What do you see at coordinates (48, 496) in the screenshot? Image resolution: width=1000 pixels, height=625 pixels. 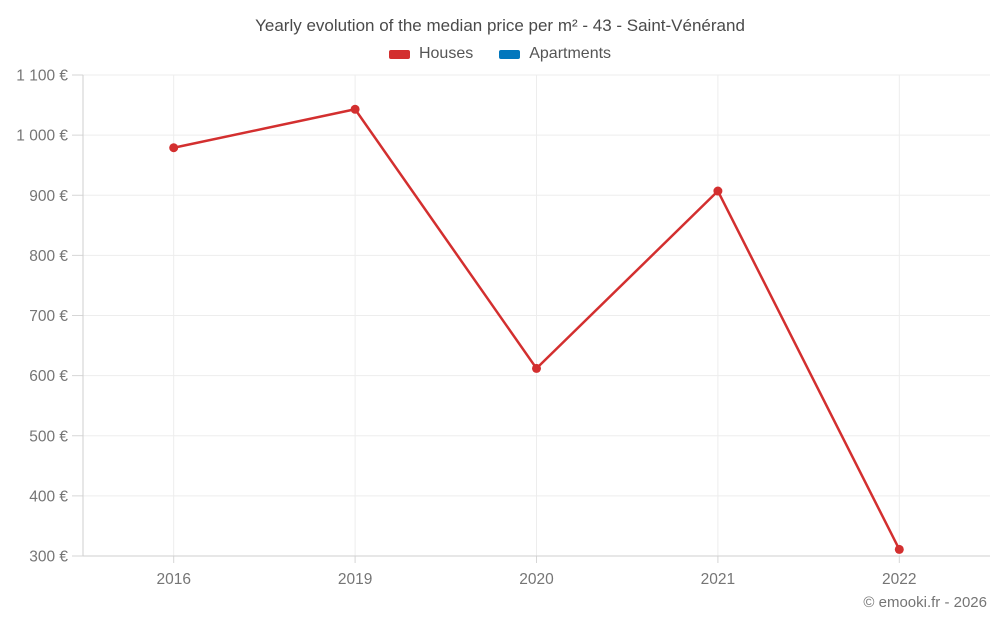 I see `y-tick-label: 400 €` at bounding box center [48, 496].